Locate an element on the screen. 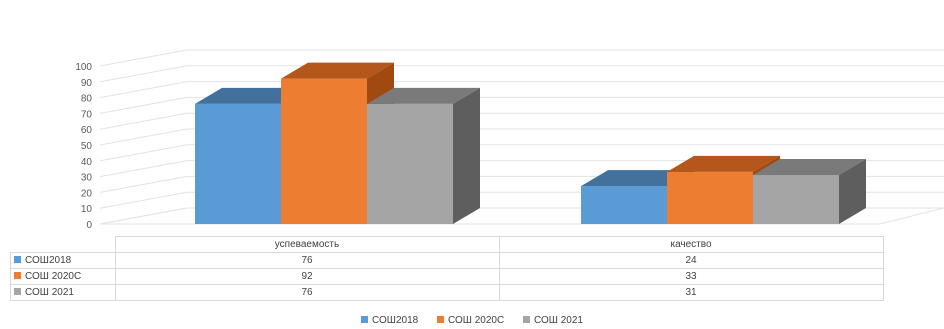  y-tick-label: 80 is located at coordinates (87, 99).